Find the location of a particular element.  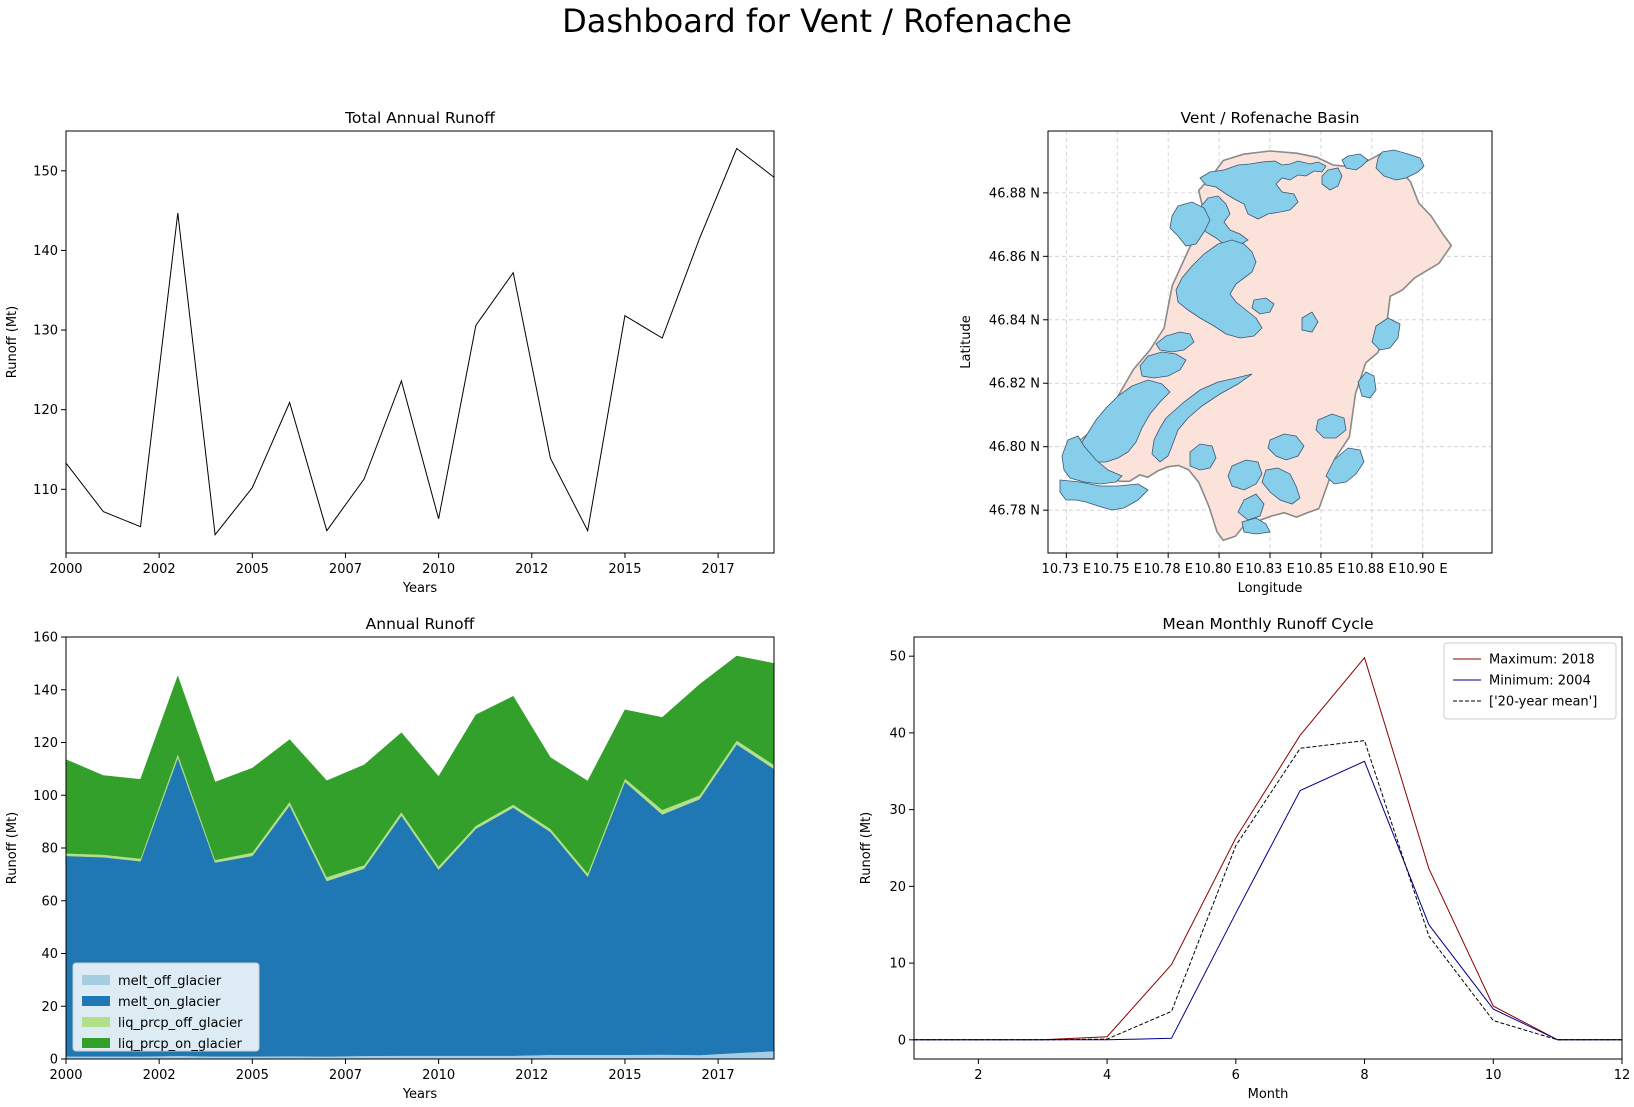

x-tick-label: 10.83 E is located at coordinates (1270, 569).